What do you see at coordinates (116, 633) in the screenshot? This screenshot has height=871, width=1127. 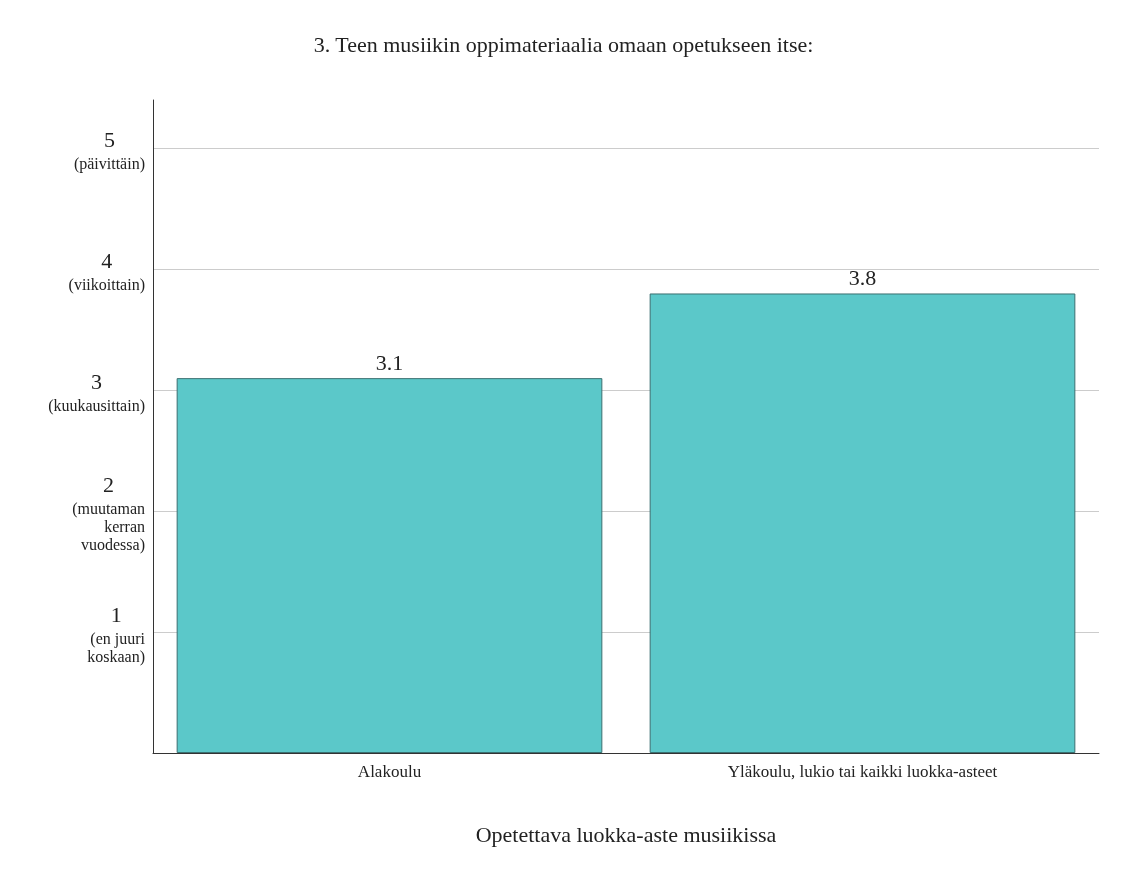 I see `y-tick-label: 1 (en juuri koskaan)` at bounding box center [116, 633].